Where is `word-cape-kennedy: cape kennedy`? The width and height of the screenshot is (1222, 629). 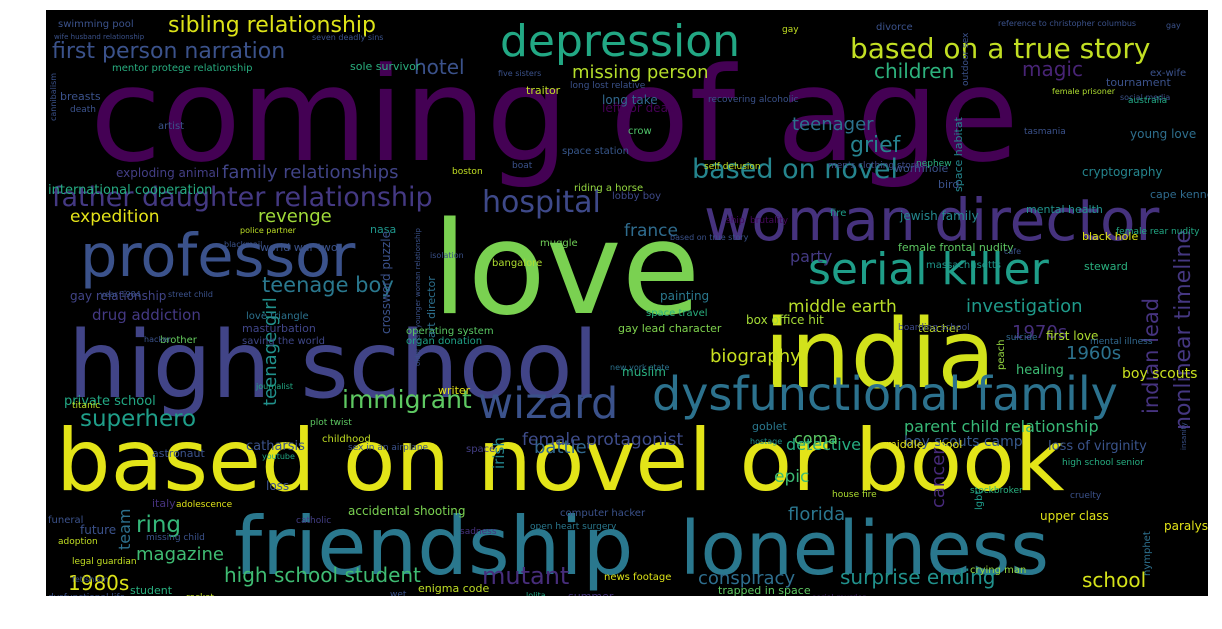
word-cape-kennedy: cape kennedy is located at coordinates (1179, 194).